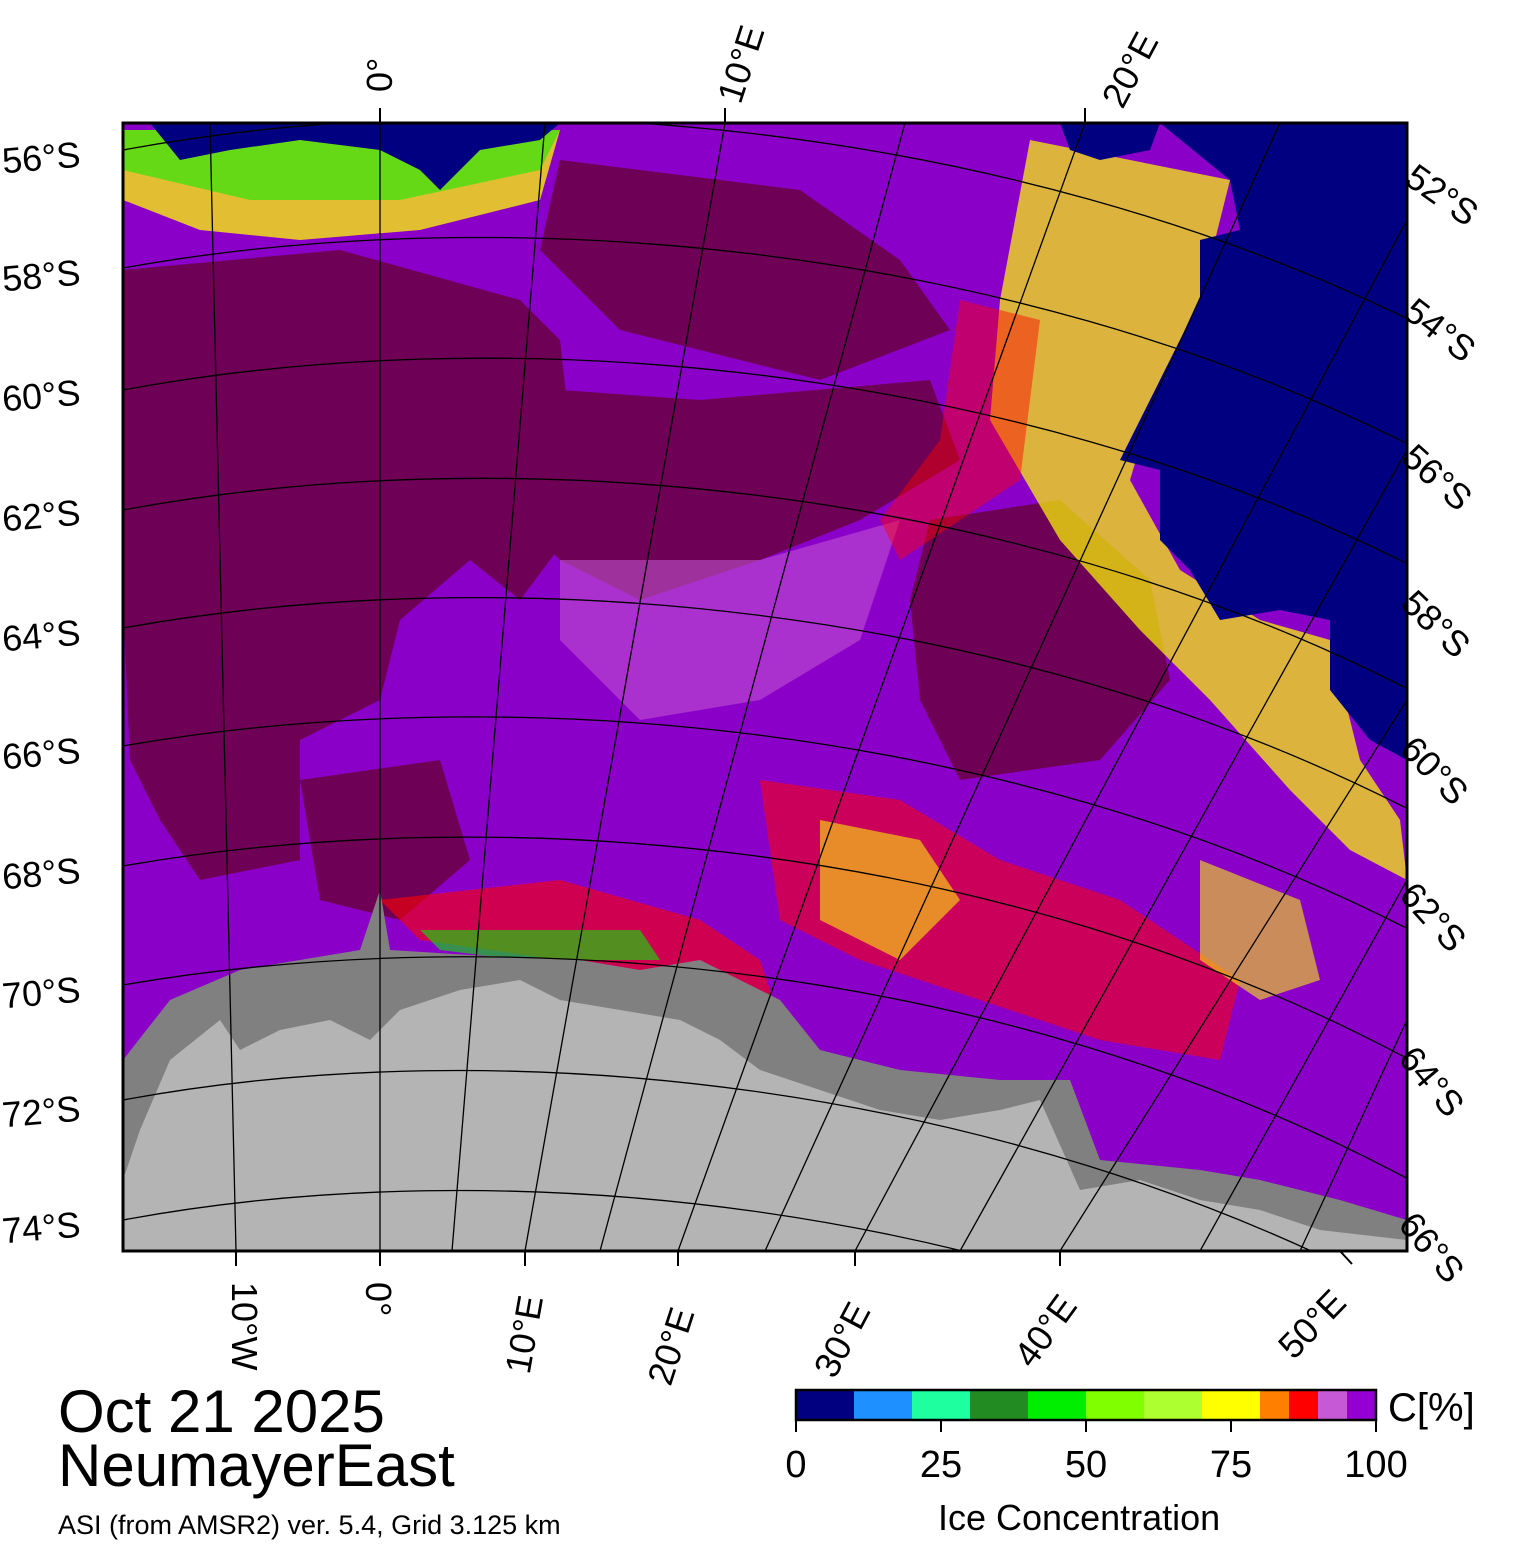 The width and height of the screenshot is (1518, 1544). What do you see at coordinates (1086, 1465) in the screenshot?
I see `colorbar-tick-label: 50` at bounding box center [1086, 1465].